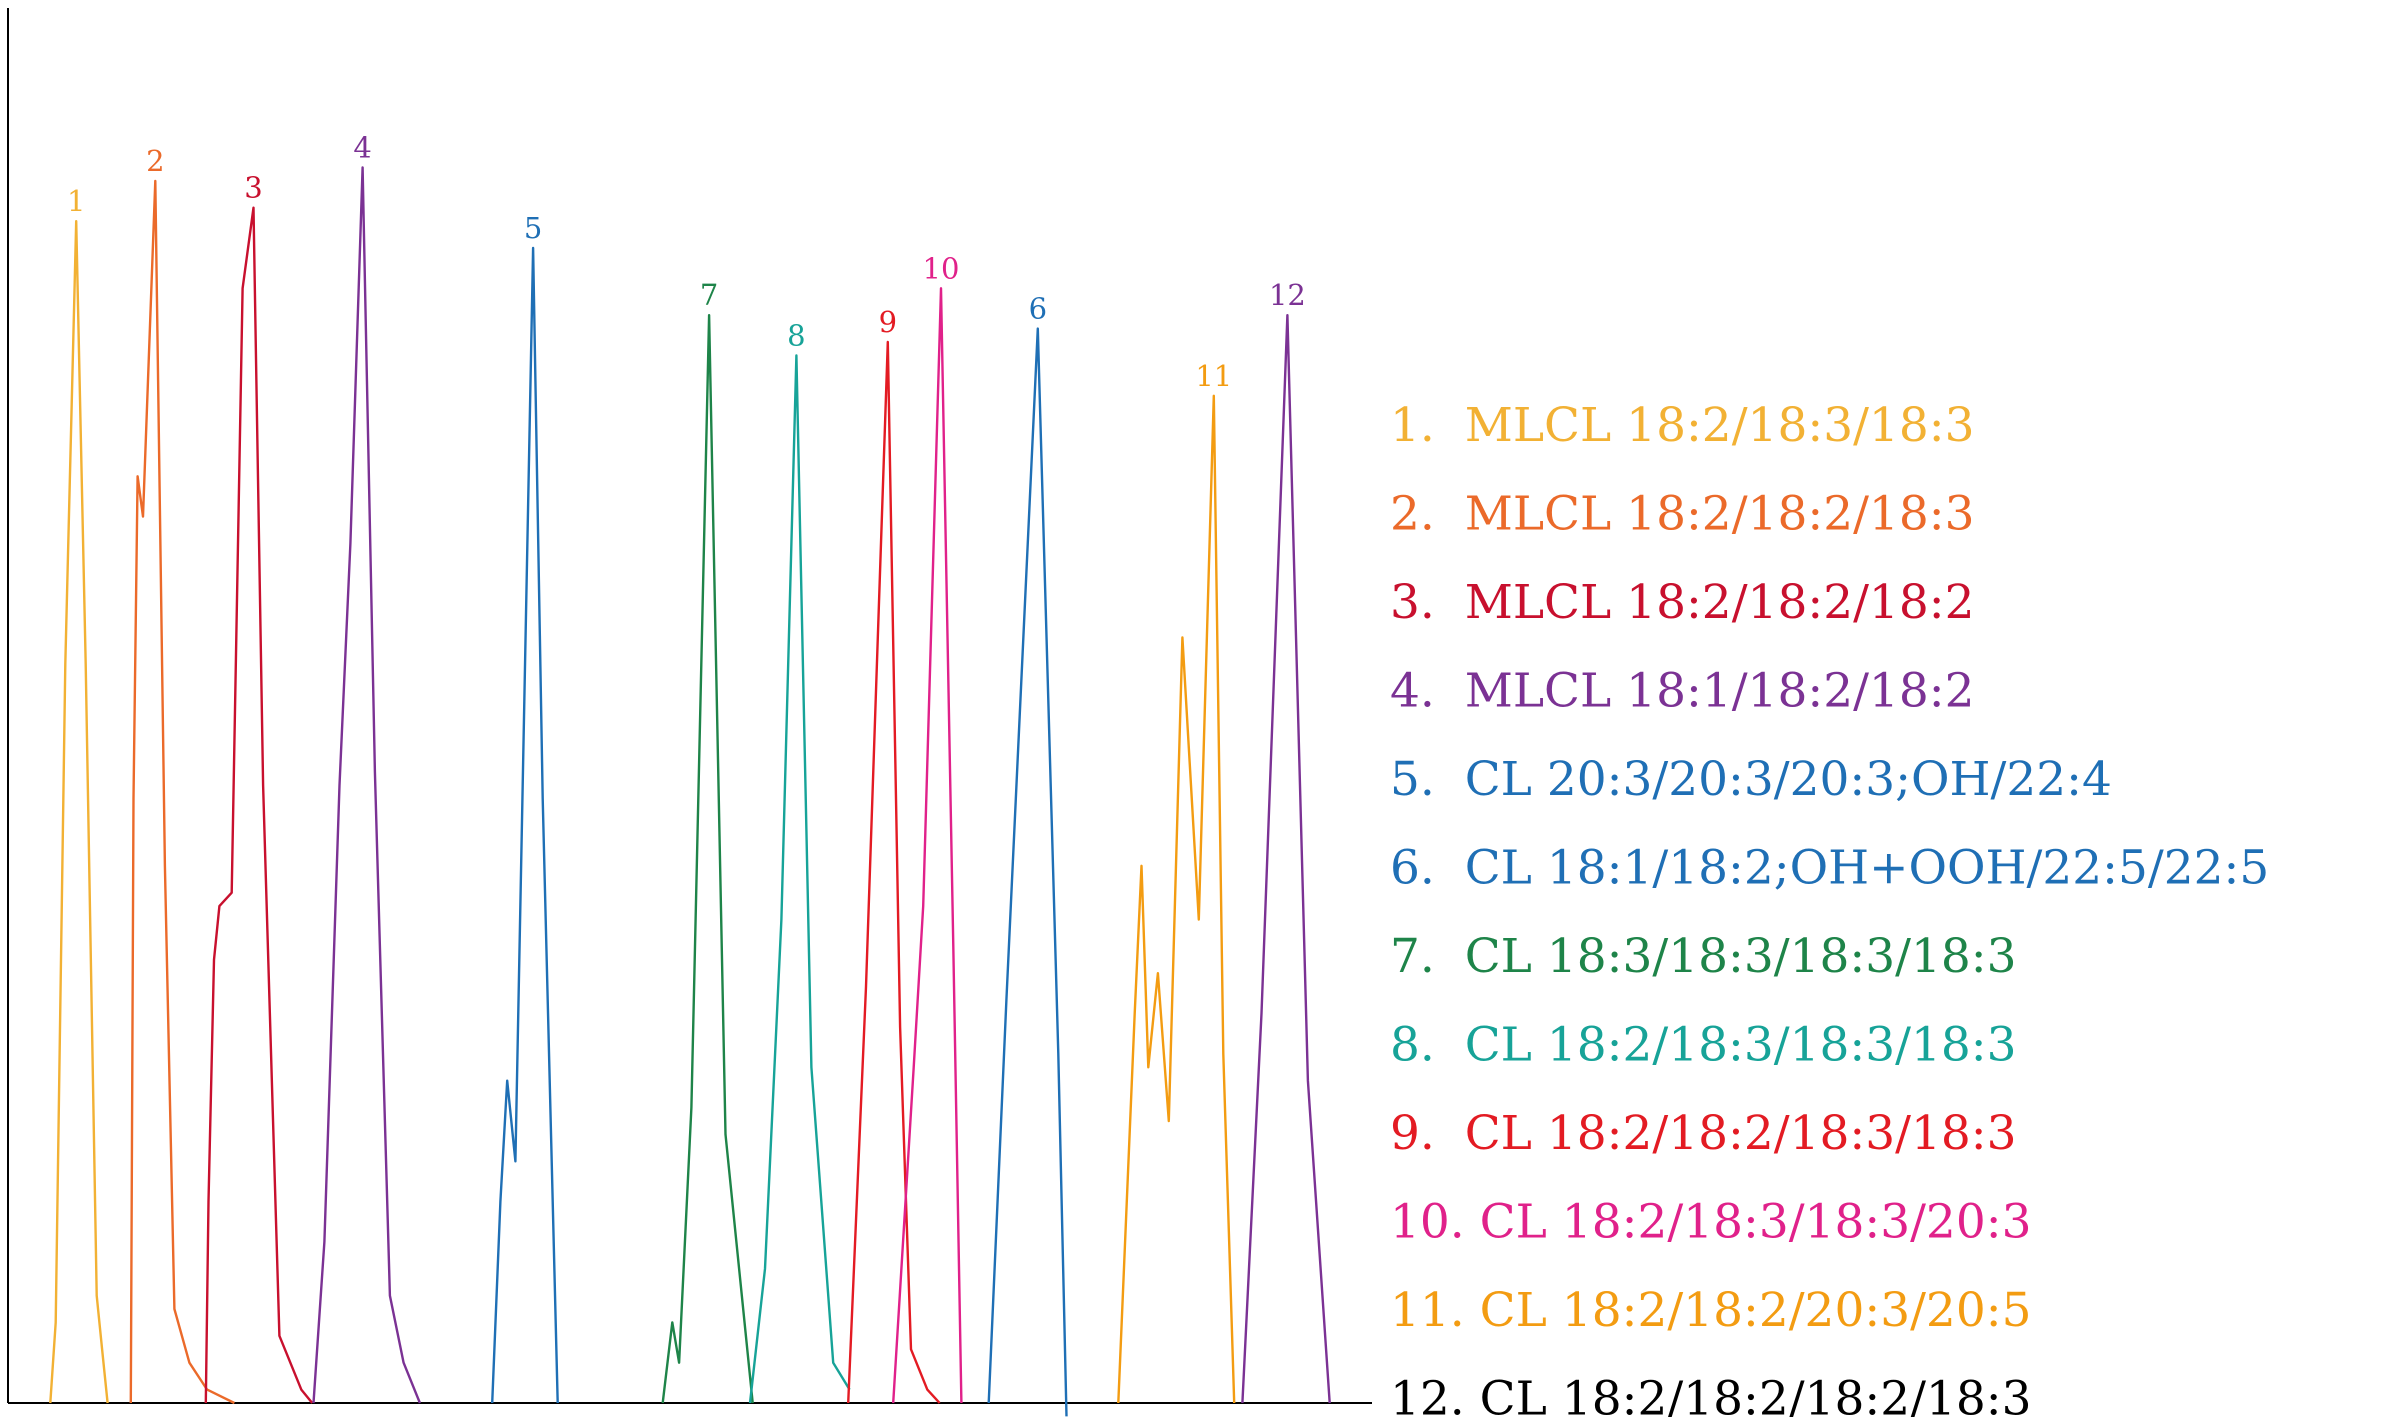 This screenshot has height=1417, width=2384. Describe the element at coordinates (155, 161) in the screenshot. I see `peak-label-2: 2` at that location.